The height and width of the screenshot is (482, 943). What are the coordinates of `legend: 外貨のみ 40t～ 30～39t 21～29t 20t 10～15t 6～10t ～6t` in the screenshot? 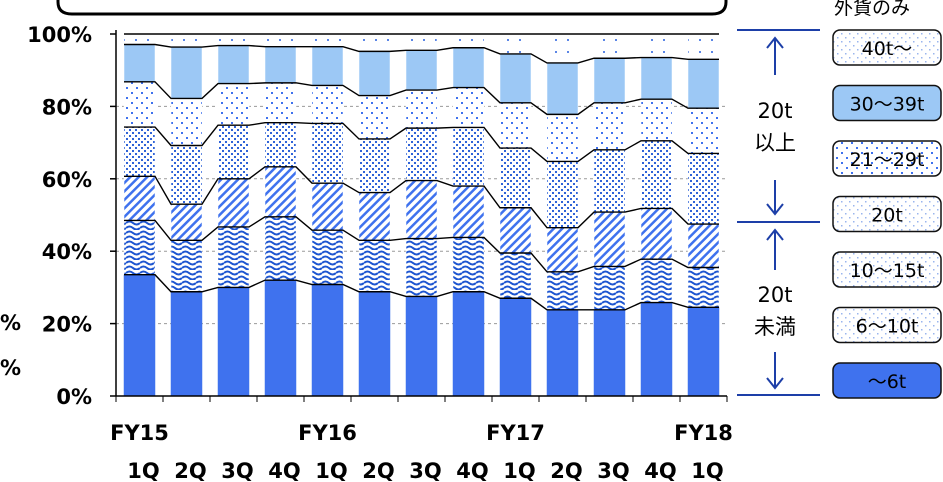 It's located at (887, 199).